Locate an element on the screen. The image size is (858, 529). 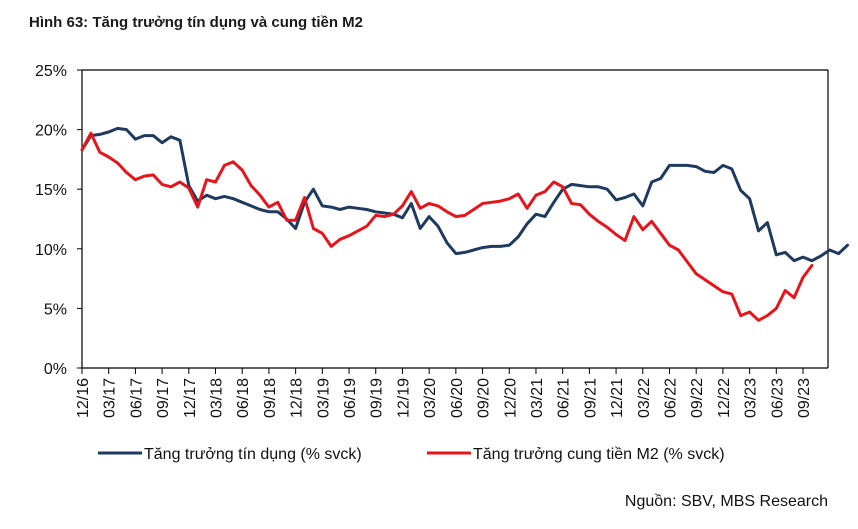
x-tick-label: 09/21 is located at coordinates (590, 398).